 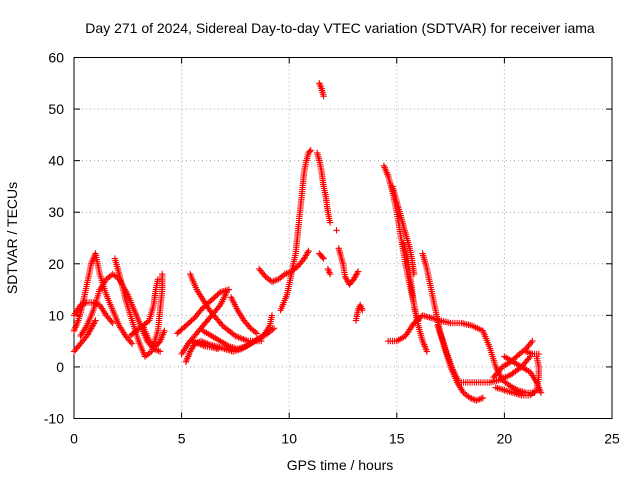 What do you see at coordinates (182, 439) in the screenshot?
I see `x-tick-label: 5` at bounding box center [182, 439].